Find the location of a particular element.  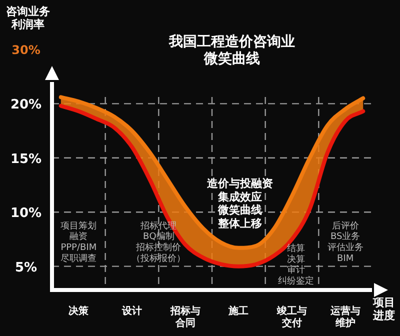

annotation: （投标报价） is located at coordinates (159, 258).